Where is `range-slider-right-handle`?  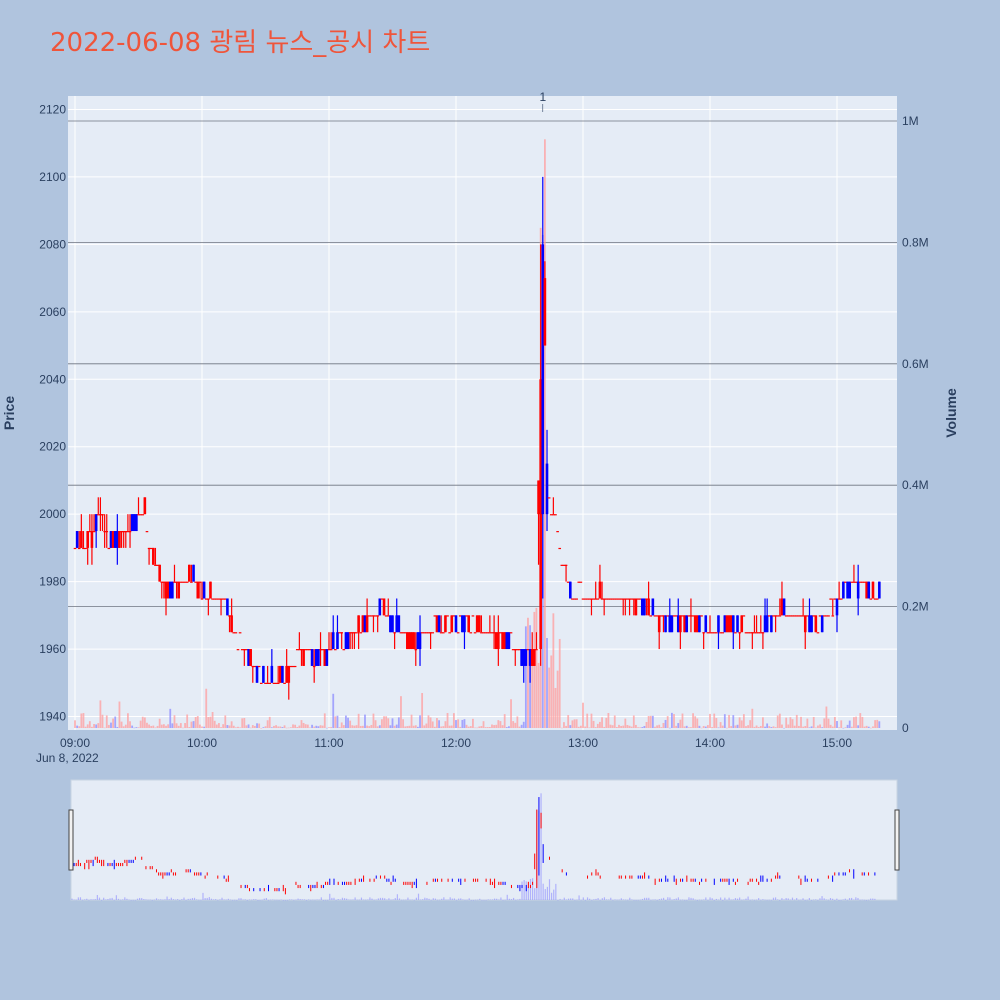 range-slider-right-handle is located at coordinates (897, 840).